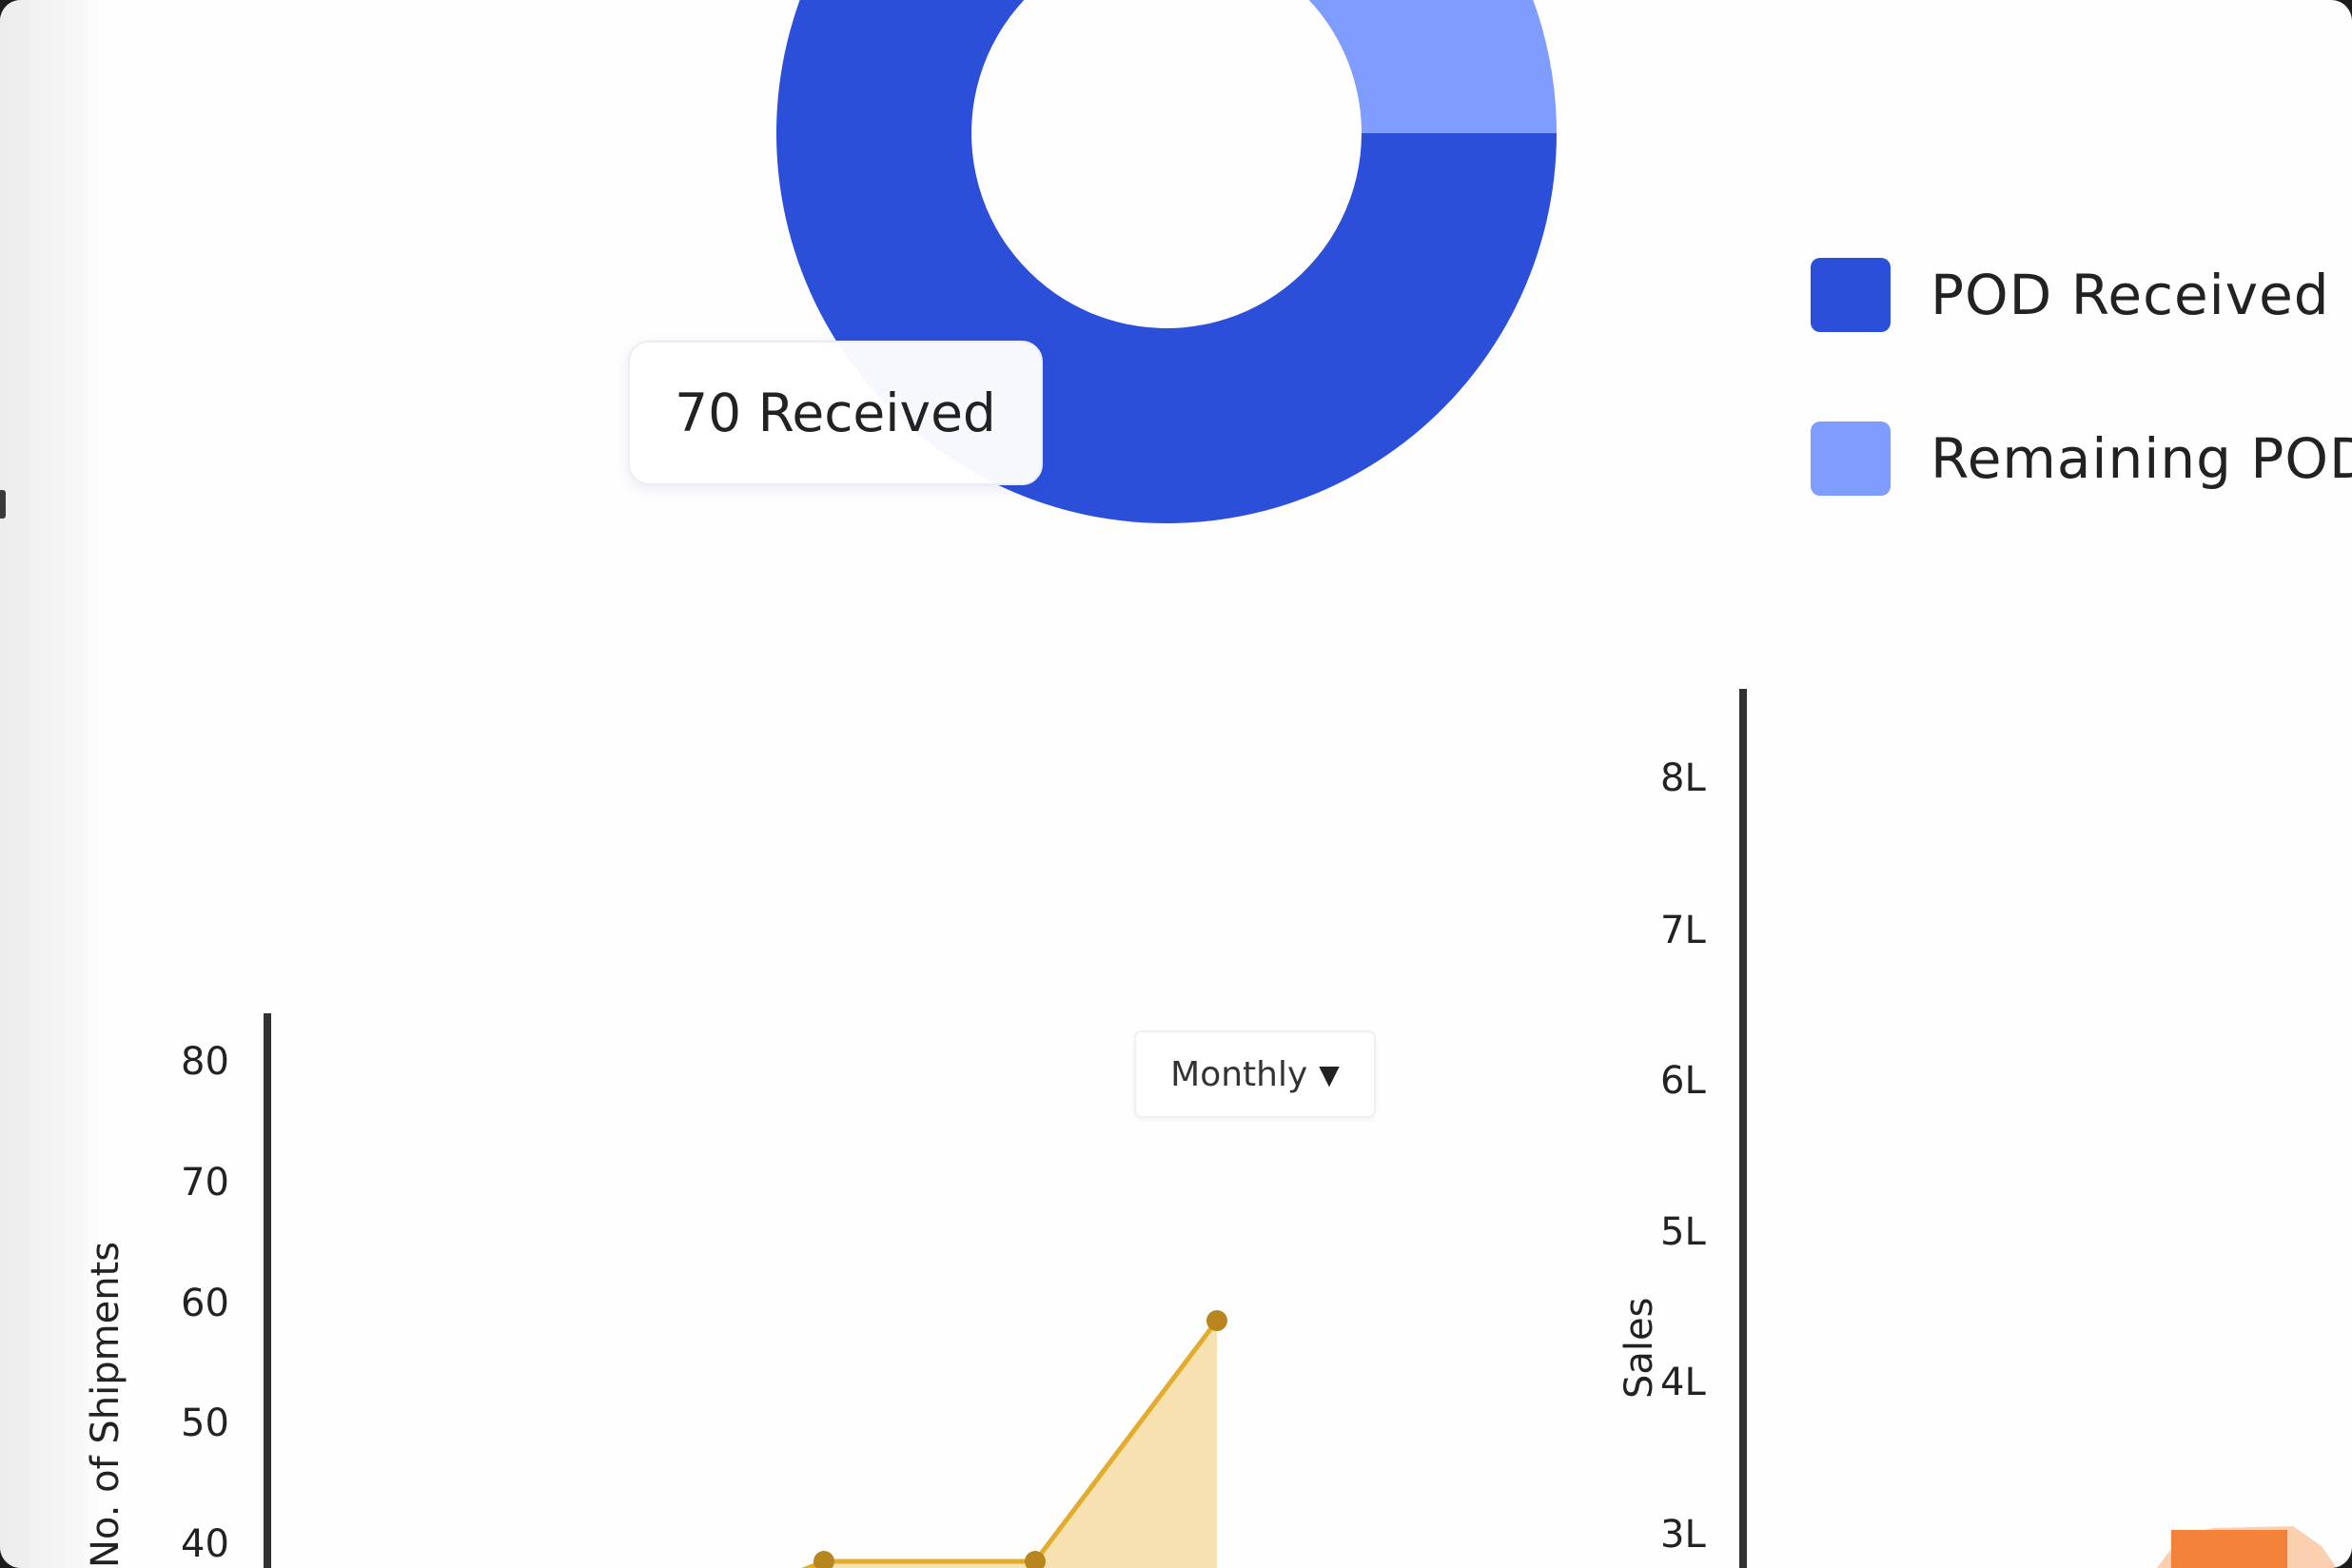 This screenshot has height=1568, width=2352. Describe the element at coordinates (105, 1404) in the screenshot. I see `shipments-axis-title: No. of Shipments` at that location.